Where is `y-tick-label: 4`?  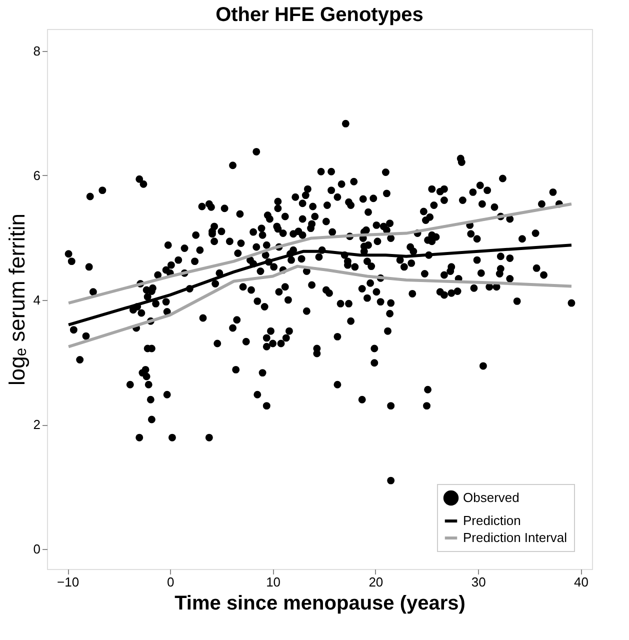
y-tick-label: 4 is located at coordinates (36, 300).